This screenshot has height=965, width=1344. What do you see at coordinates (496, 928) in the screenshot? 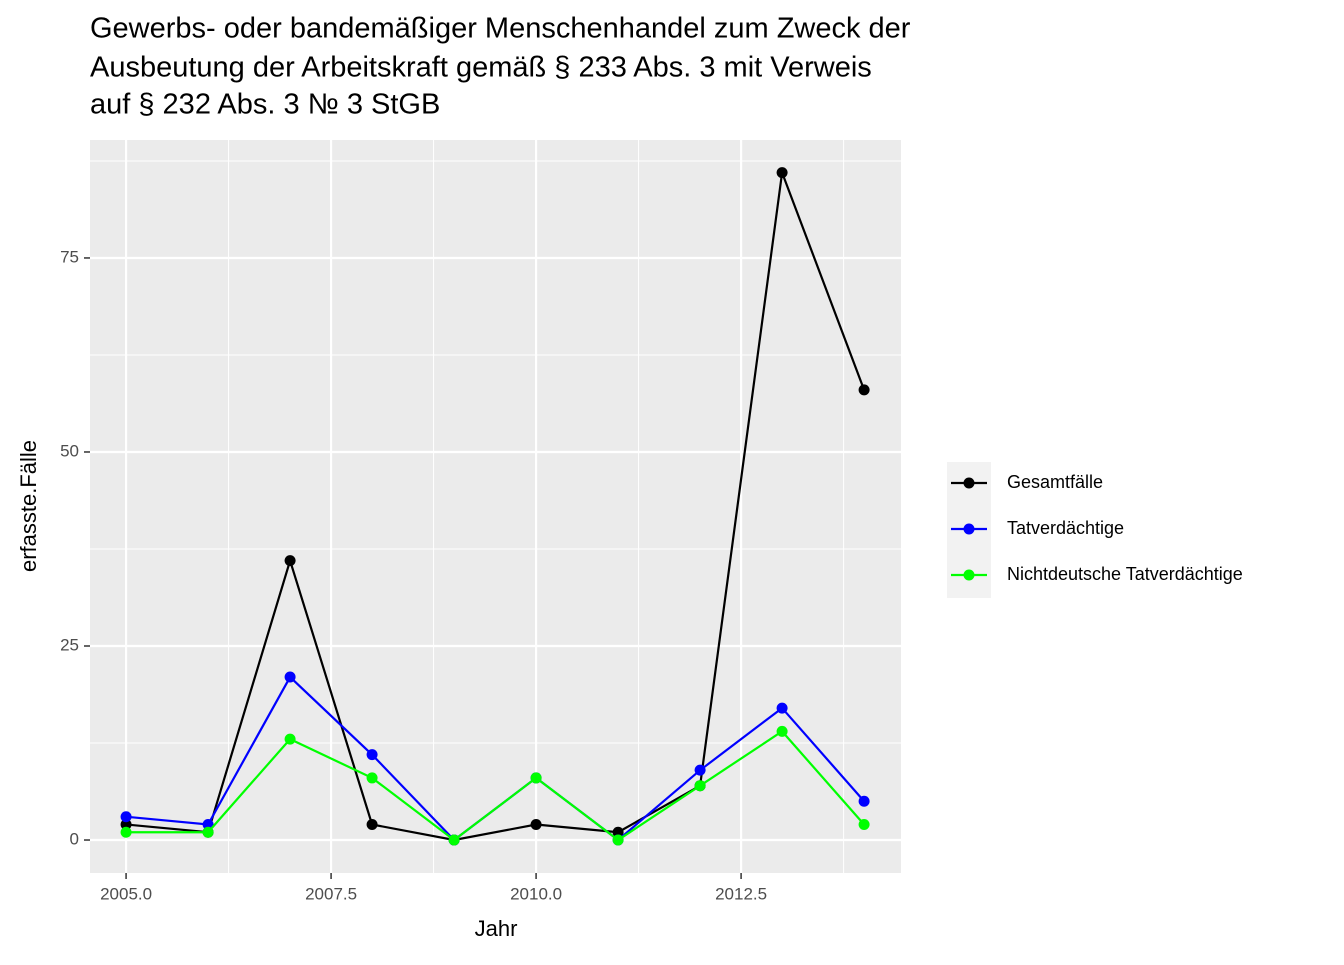
I see `x-axis-label: Jahr` at bounding box center [496, 928].